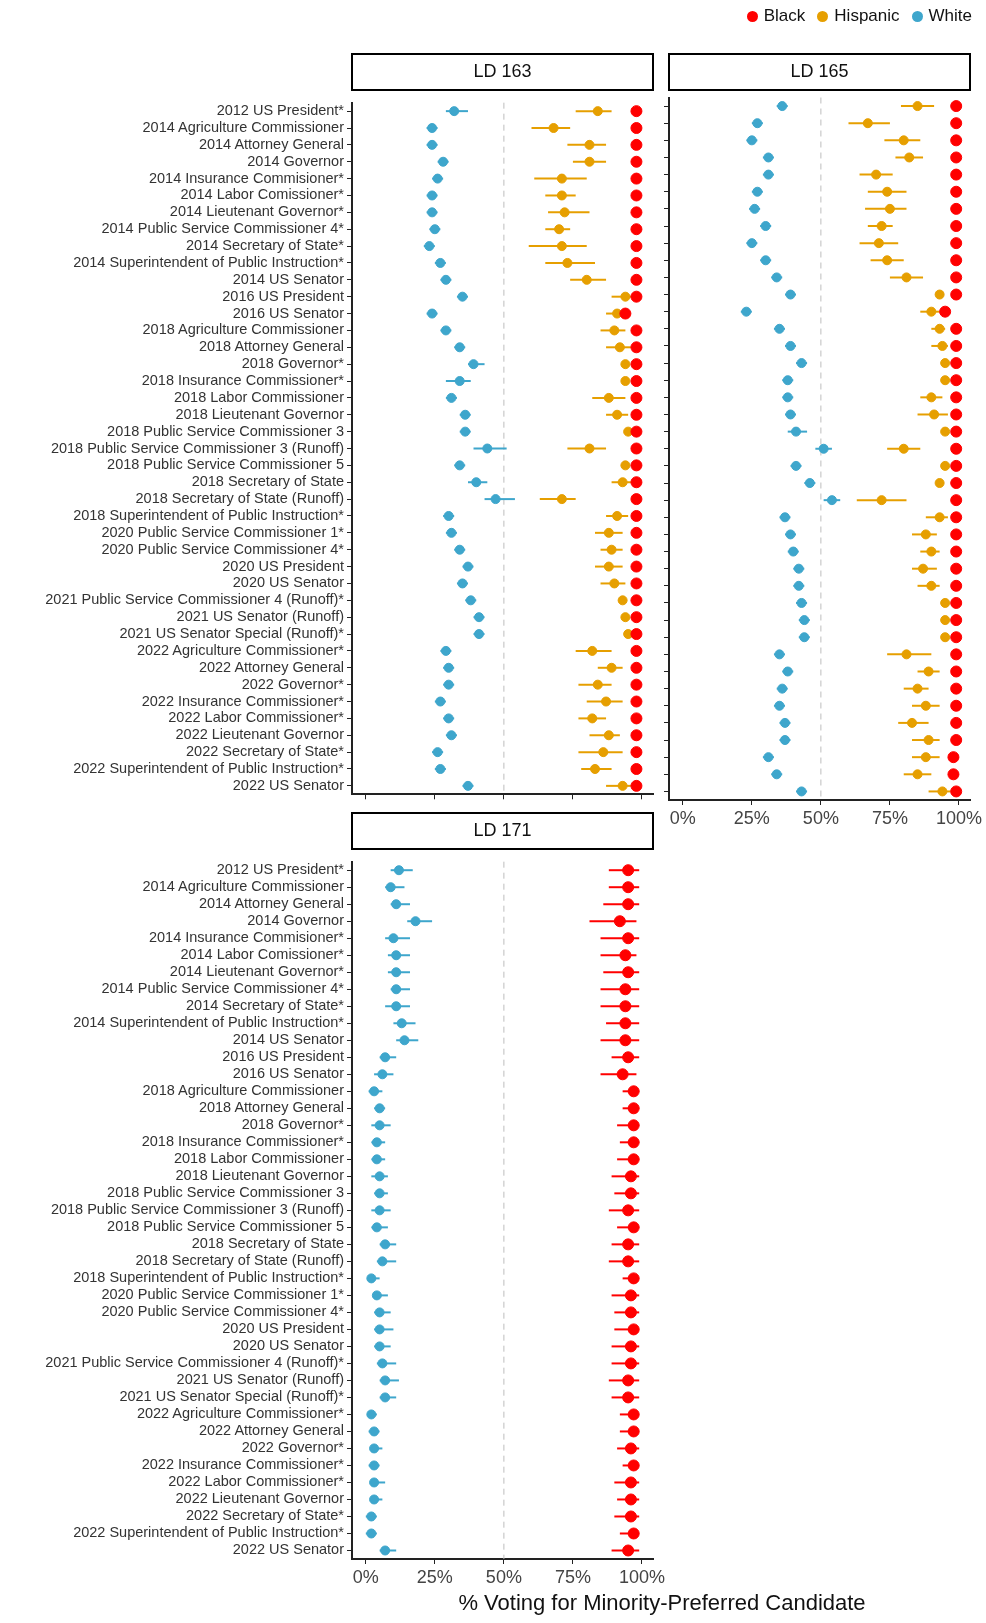 The width and height of the screenshot is (986, 1623). I want to click on chart-title: LD 163, so click(502, 72).